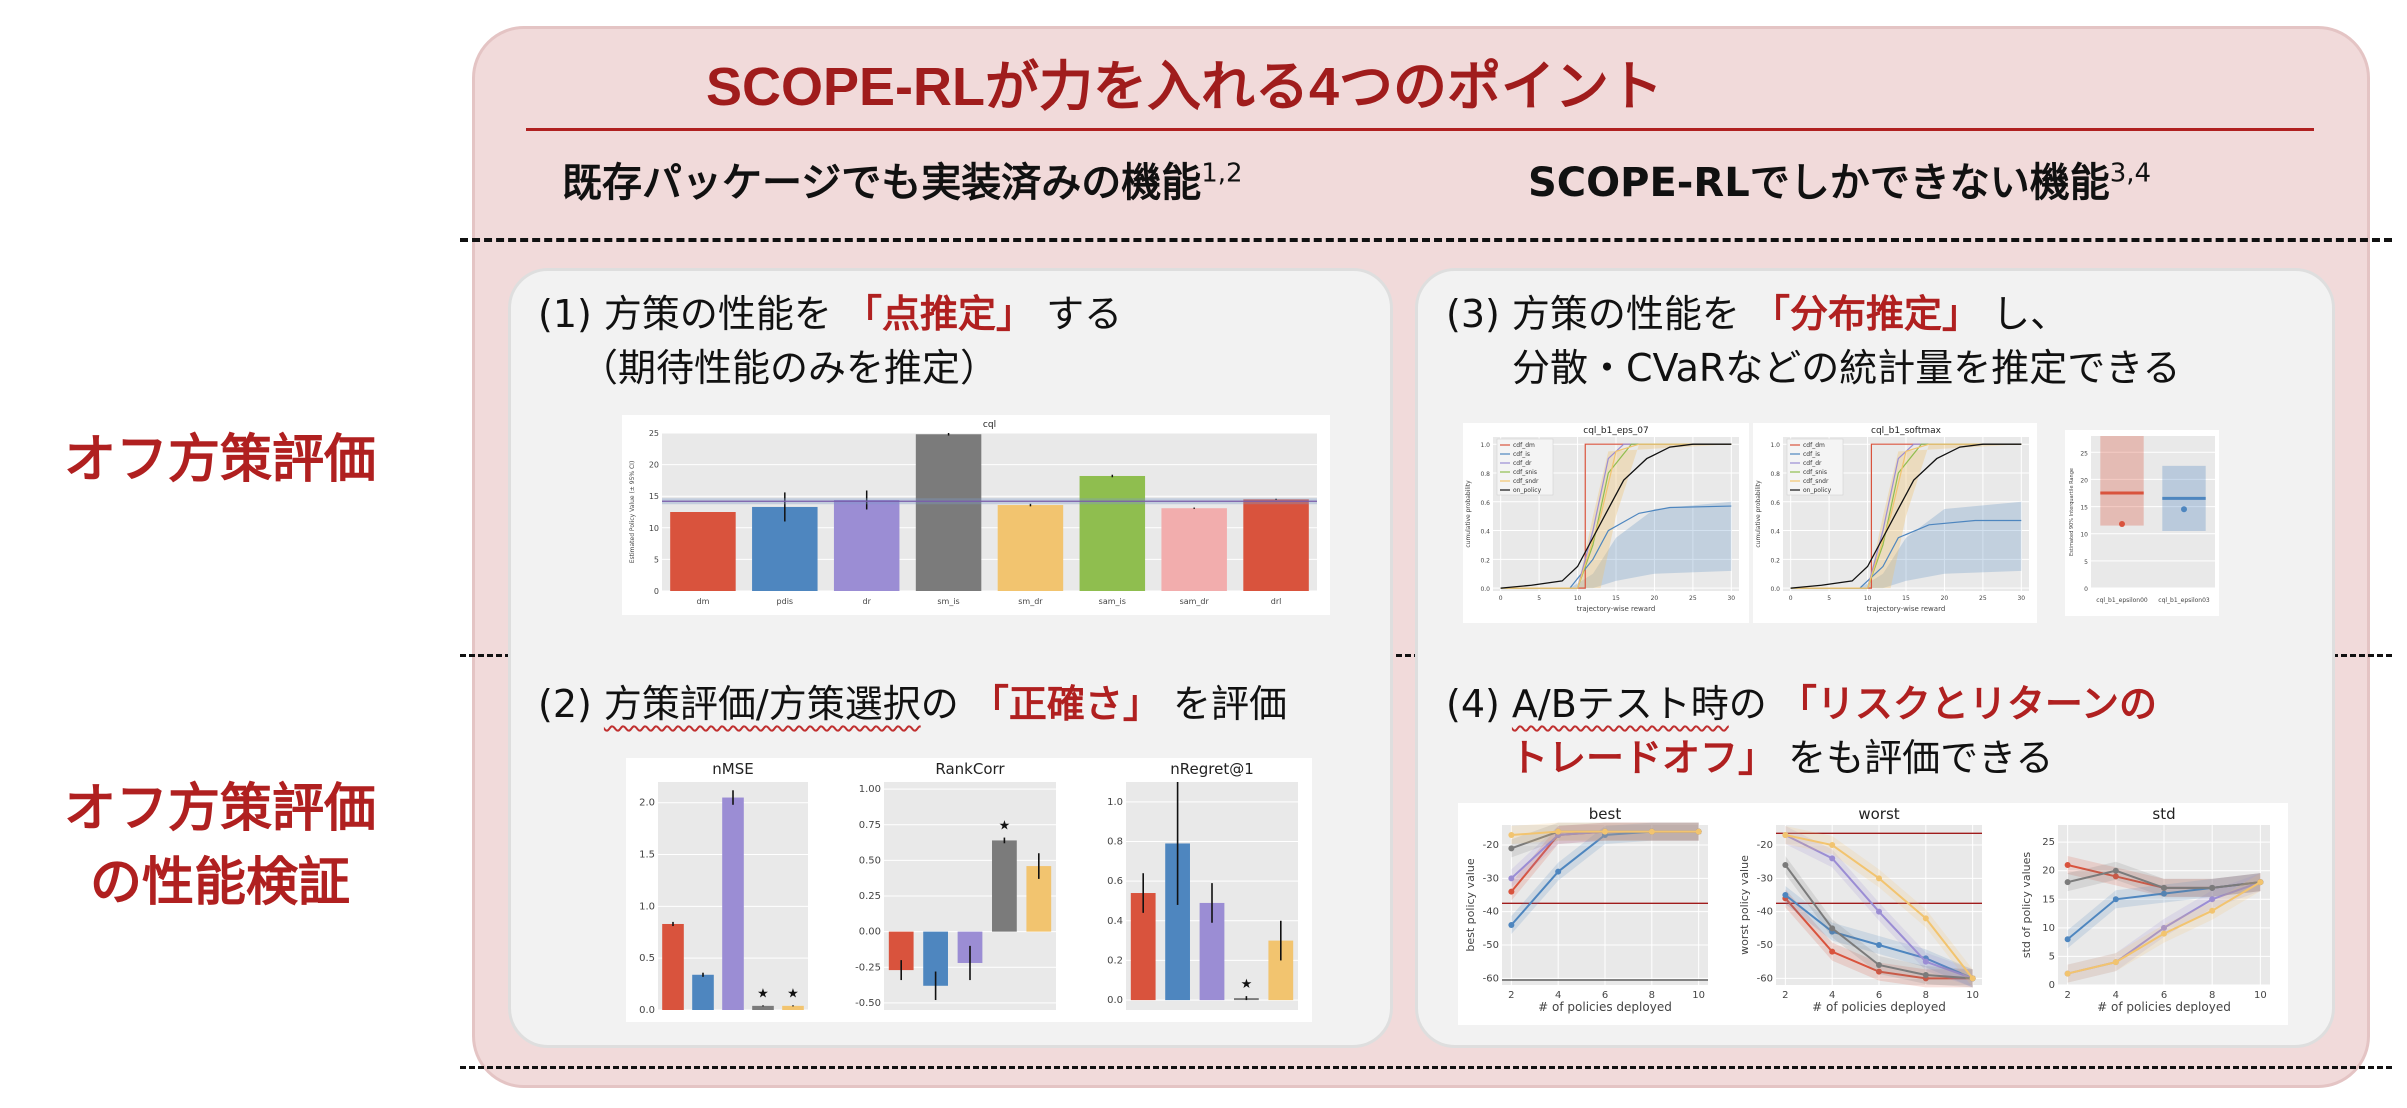 The image size is (2407, 1108). I want to click on x-axis-label: # of policies deployed, so click(2164, 1007).